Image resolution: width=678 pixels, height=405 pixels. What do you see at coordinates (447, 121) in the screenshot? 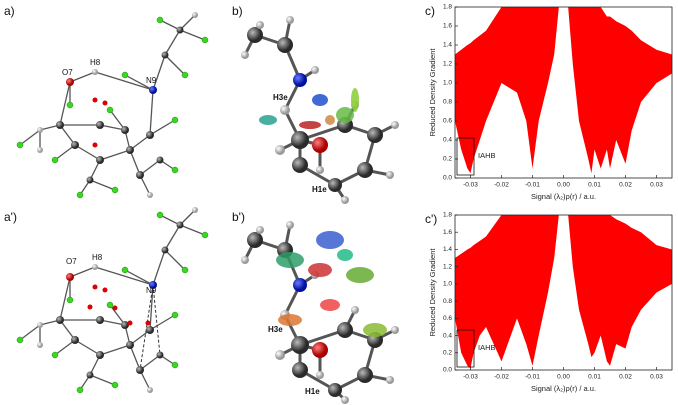
I see `y-tick-label: 0.6` at bounding box center [447, 121].